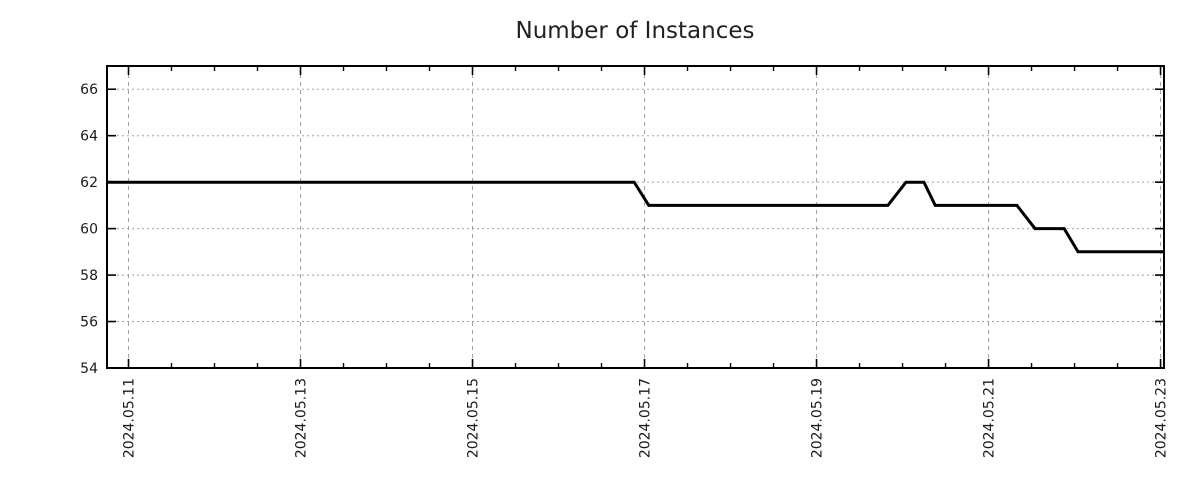  Describe the element at coordinates (89, 323) in the screenshot. I see `y-tick-label: 56` at that location.